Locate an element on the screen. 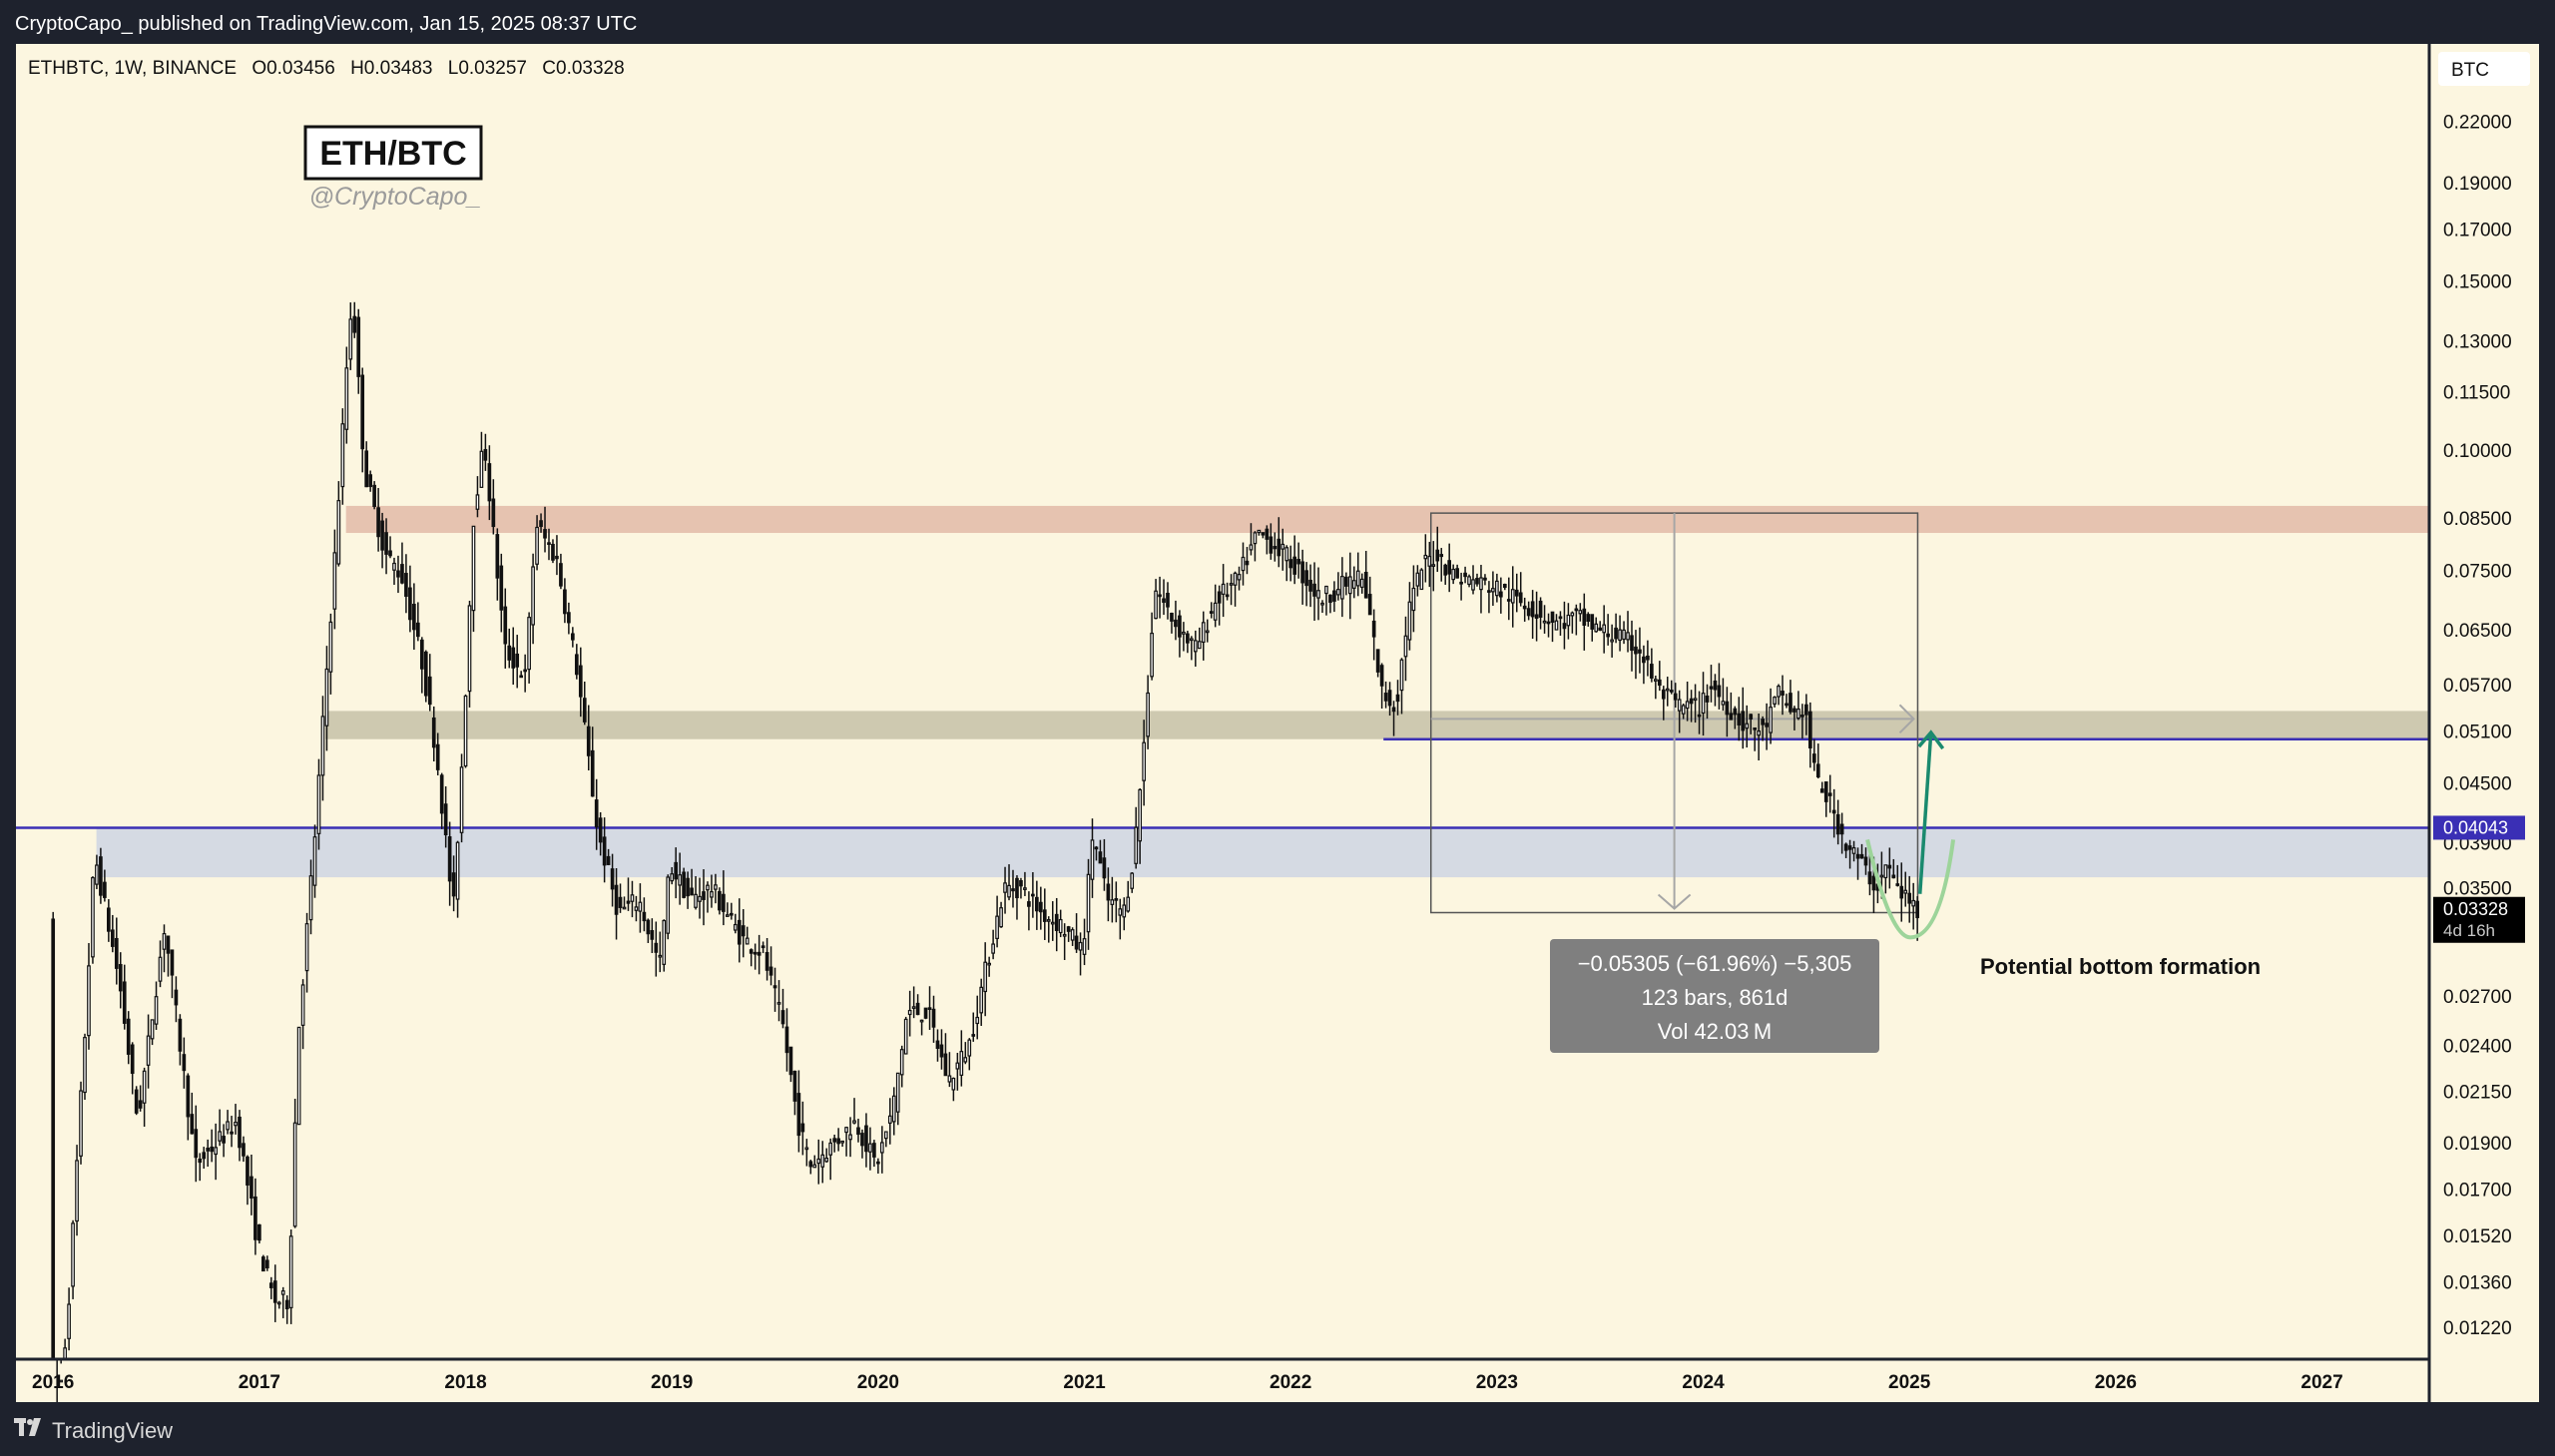  last-price-label: 0.03328 4d 16h is located at coordinates (2479, 919).